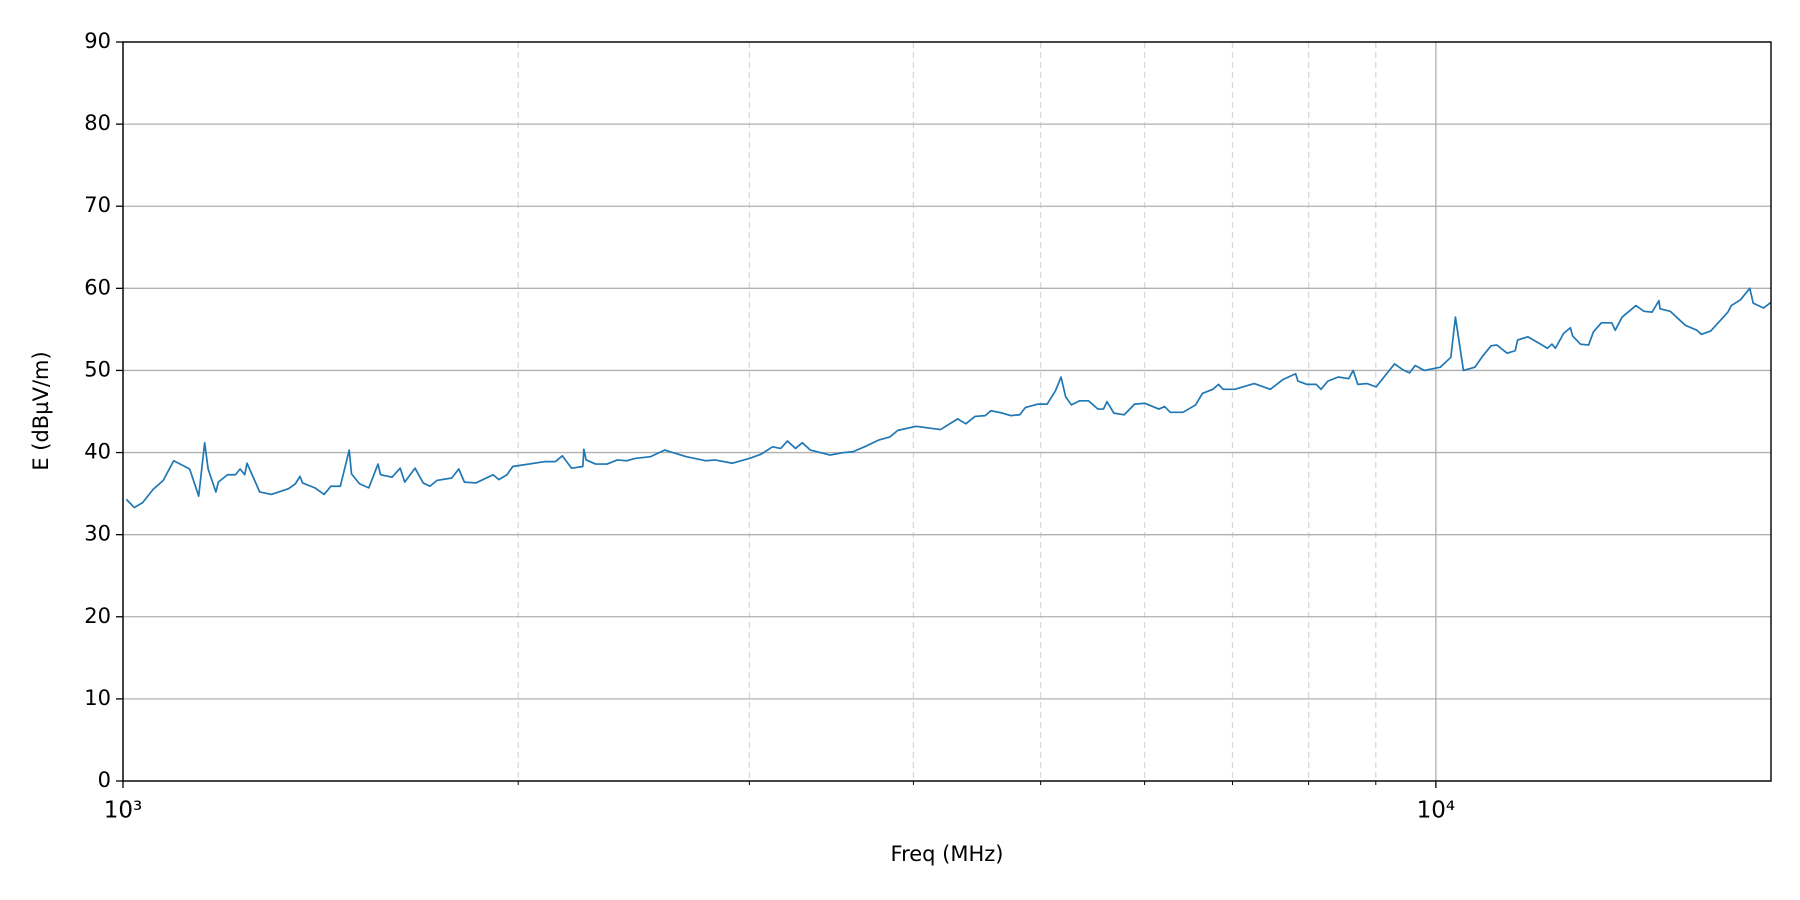 The height and width of the screenshot is (900, 1800). I want to click on y-tick-label: 80, so click(97, 123).